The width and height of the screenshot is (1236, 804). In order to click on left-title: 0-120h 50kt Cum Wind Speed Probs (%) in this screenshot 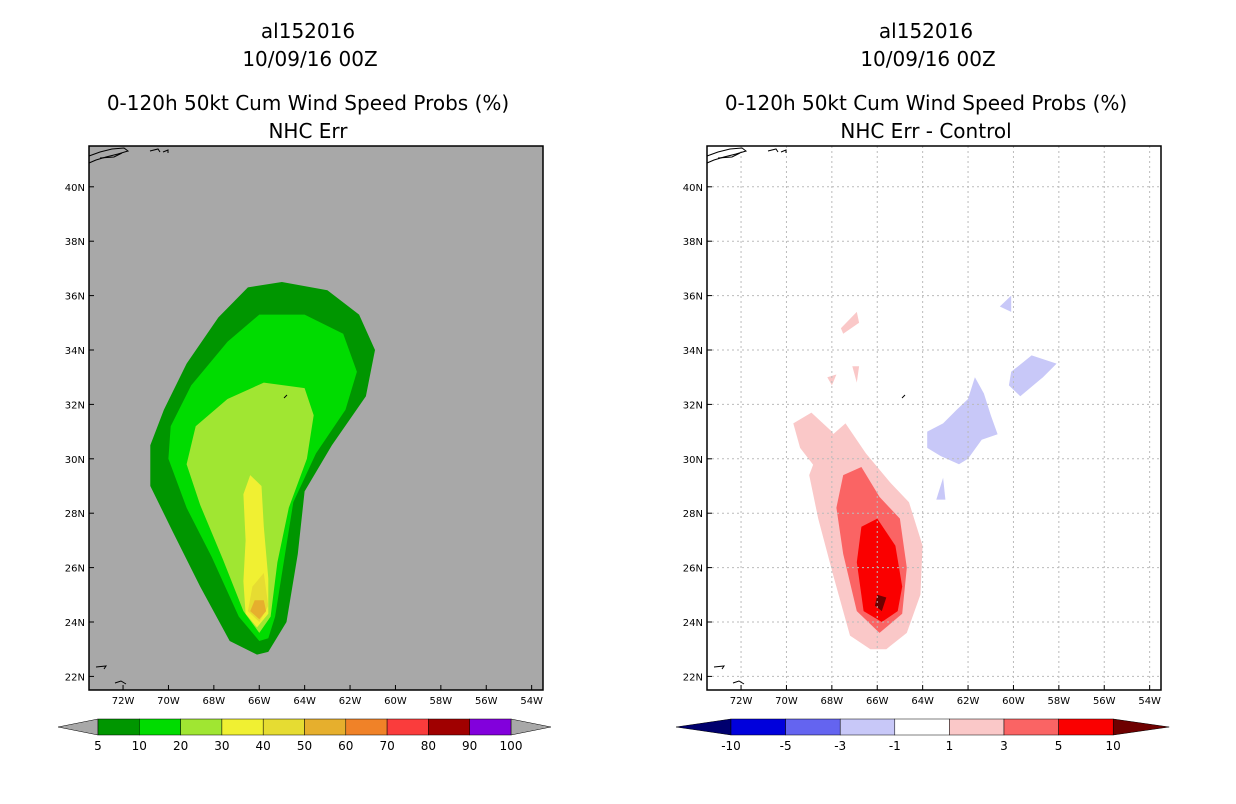, I will do `click(308, 103)`.